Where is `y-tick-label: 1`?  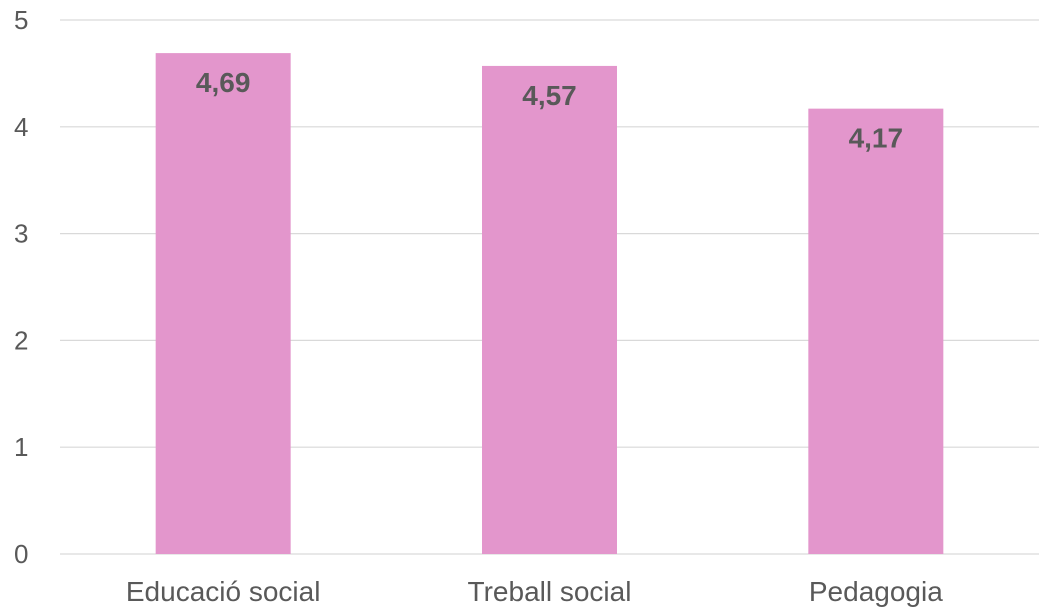
y-tick-label: 1 is located at coordinates (21, 447).